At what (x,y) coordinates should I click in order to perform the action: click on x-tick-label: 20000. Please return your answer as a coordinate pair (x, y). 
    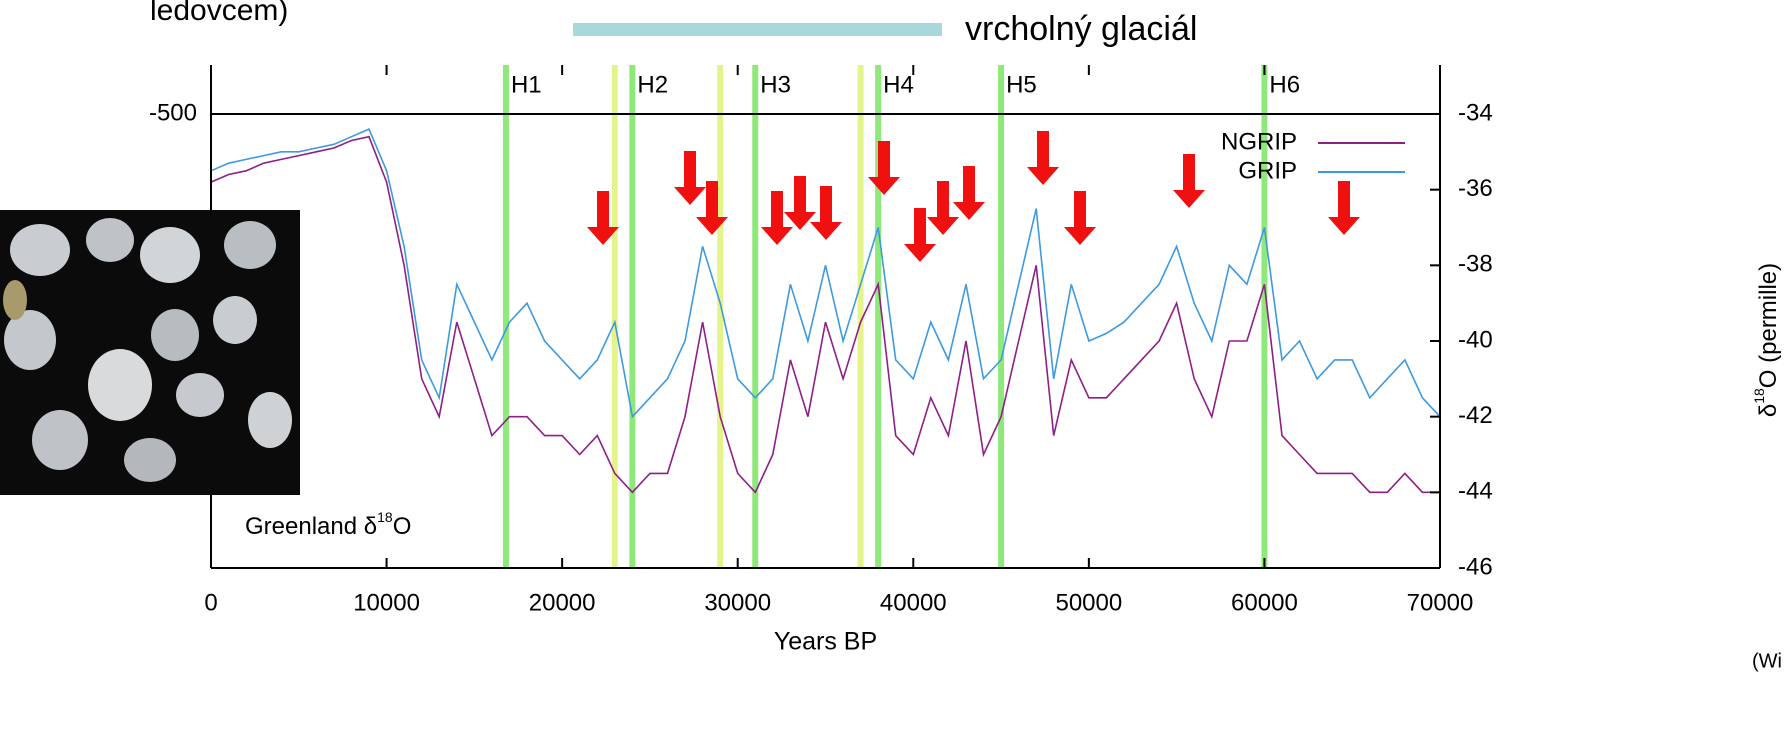
    Looking at the image, I should click on (562, 602).